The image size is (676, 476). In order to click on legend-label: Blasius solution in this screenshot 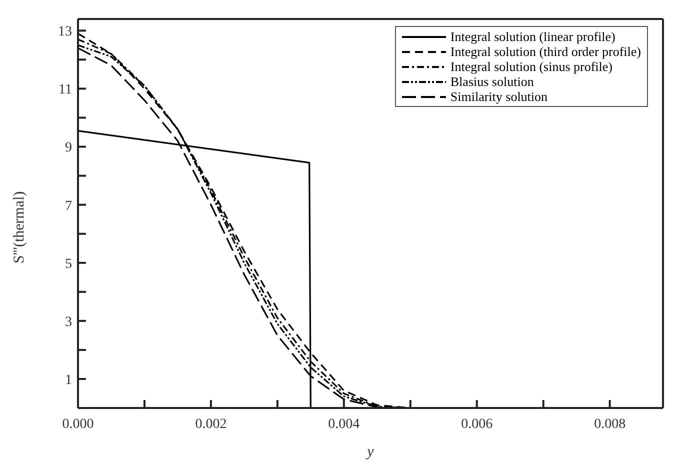, I will do `click(492, 81)`.